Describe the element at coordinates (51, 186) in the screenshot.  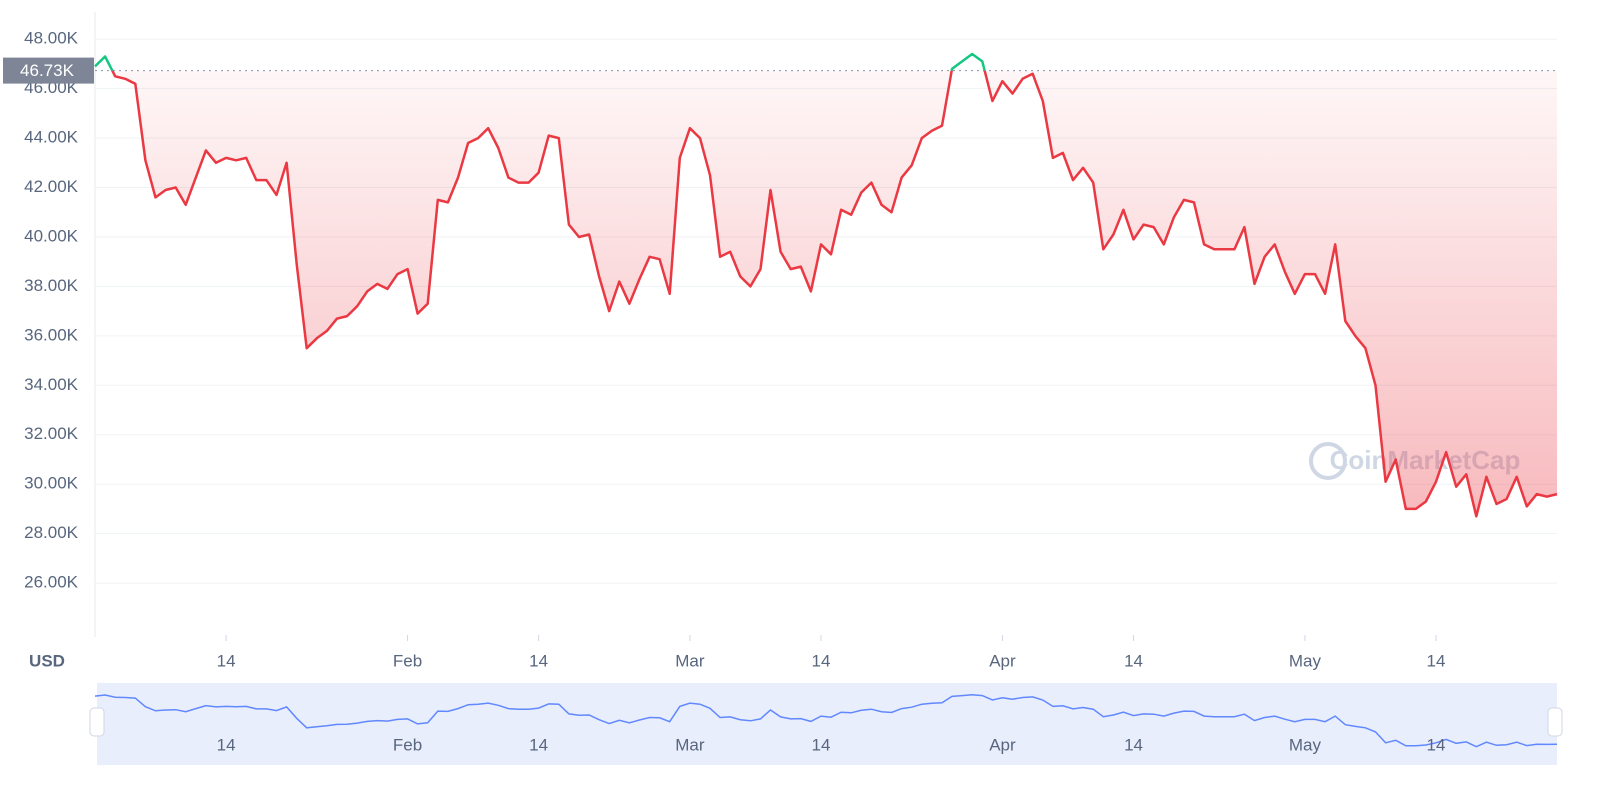
I see `y-tick-label: 42.00K` at that location.